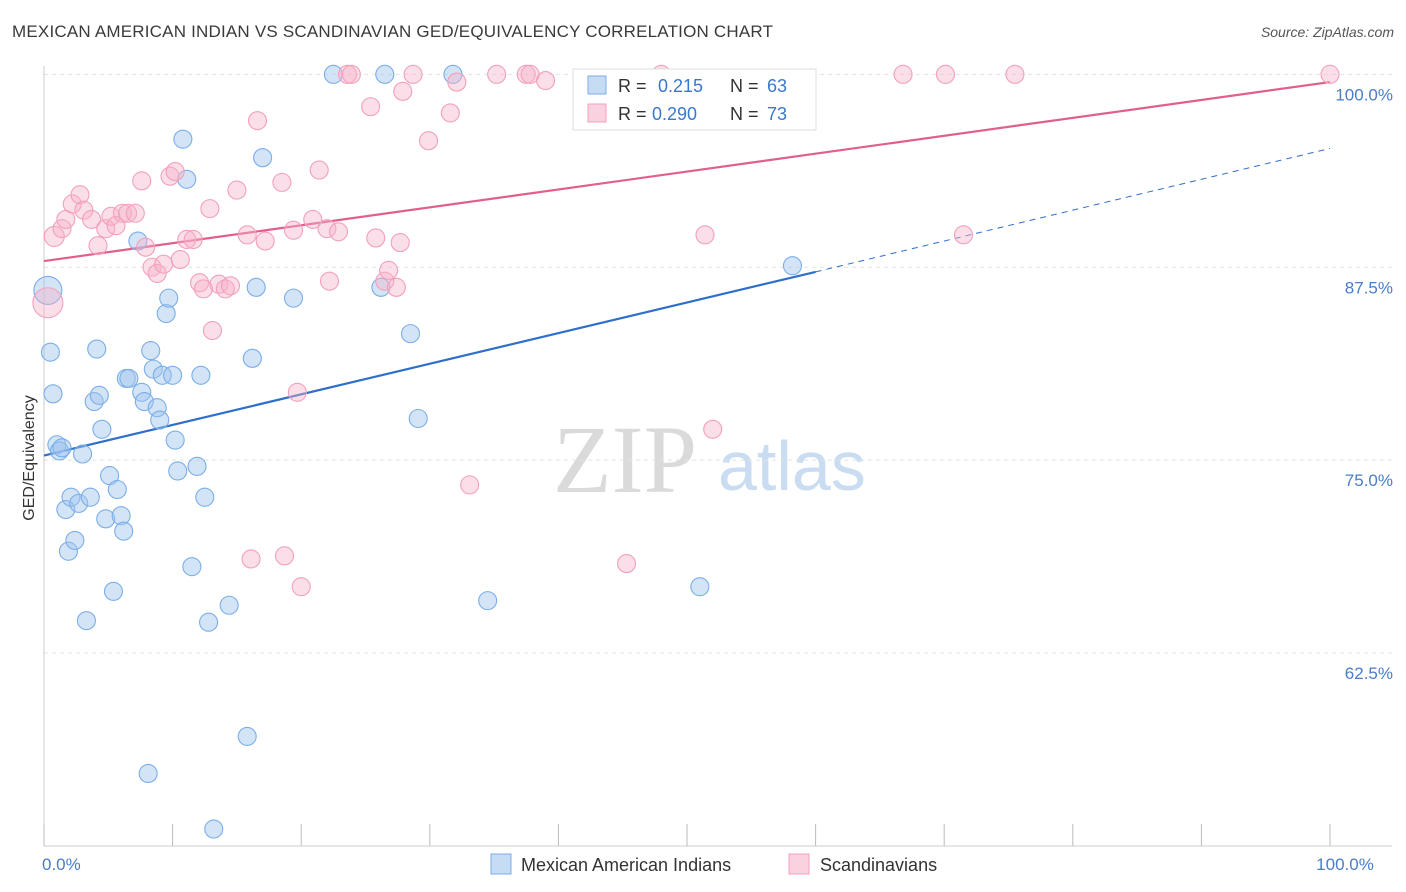  Describe the element at coordinates (744, 114) in the screenshot. I see `legend-n-label-2: N =` at that location.